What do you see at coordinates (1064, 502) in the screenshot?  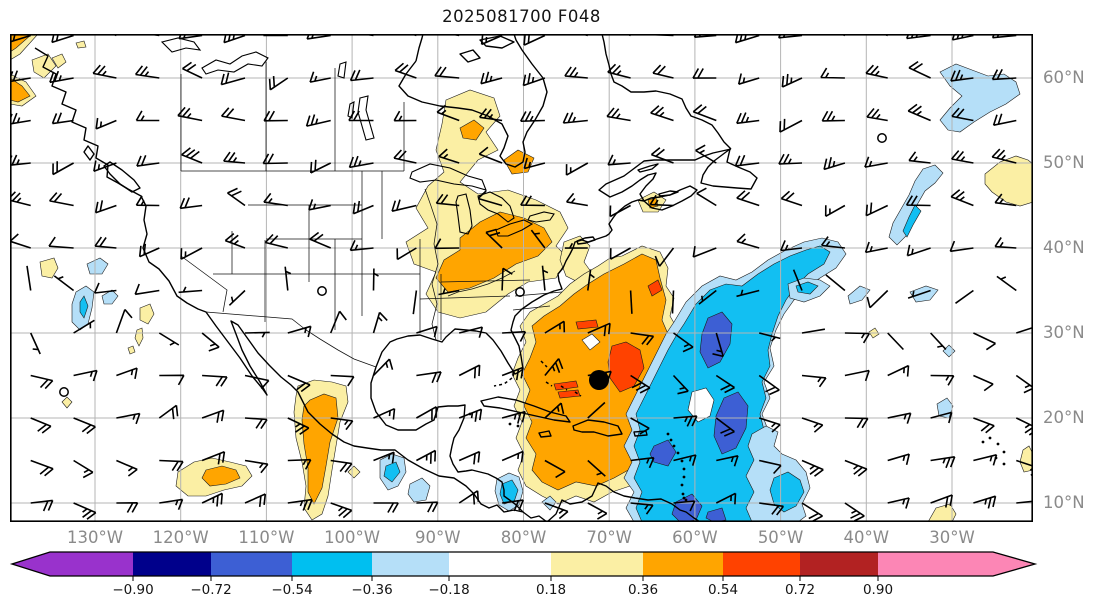 I see `lat-tick-label: 10°N` at bounding box center [1064, 502].